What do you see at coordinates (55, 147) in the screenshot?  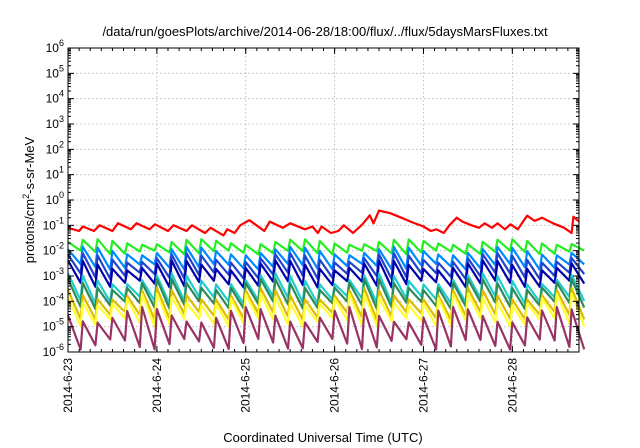 I see `y-tick-label: 10²` at bounding box center [55, 147].